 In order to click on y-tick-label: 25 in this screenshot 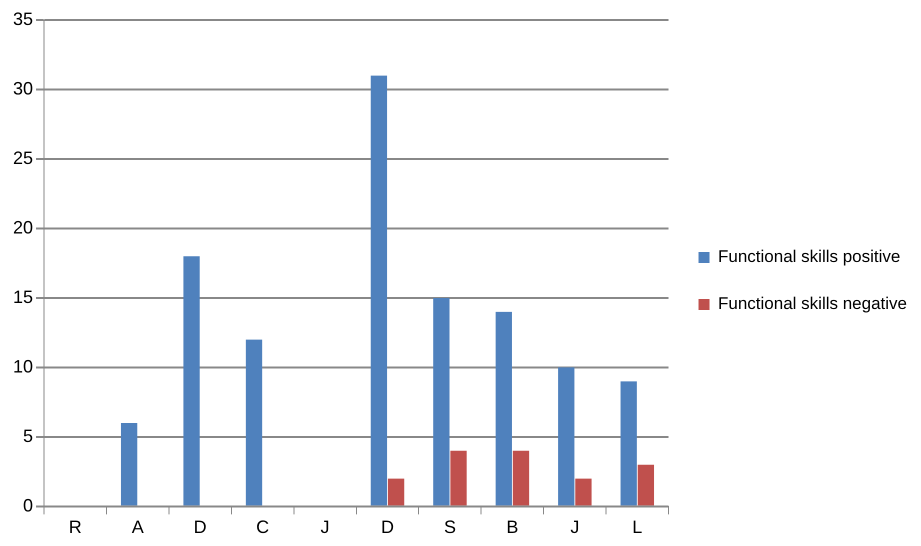, I will do `click(23, 158)`.